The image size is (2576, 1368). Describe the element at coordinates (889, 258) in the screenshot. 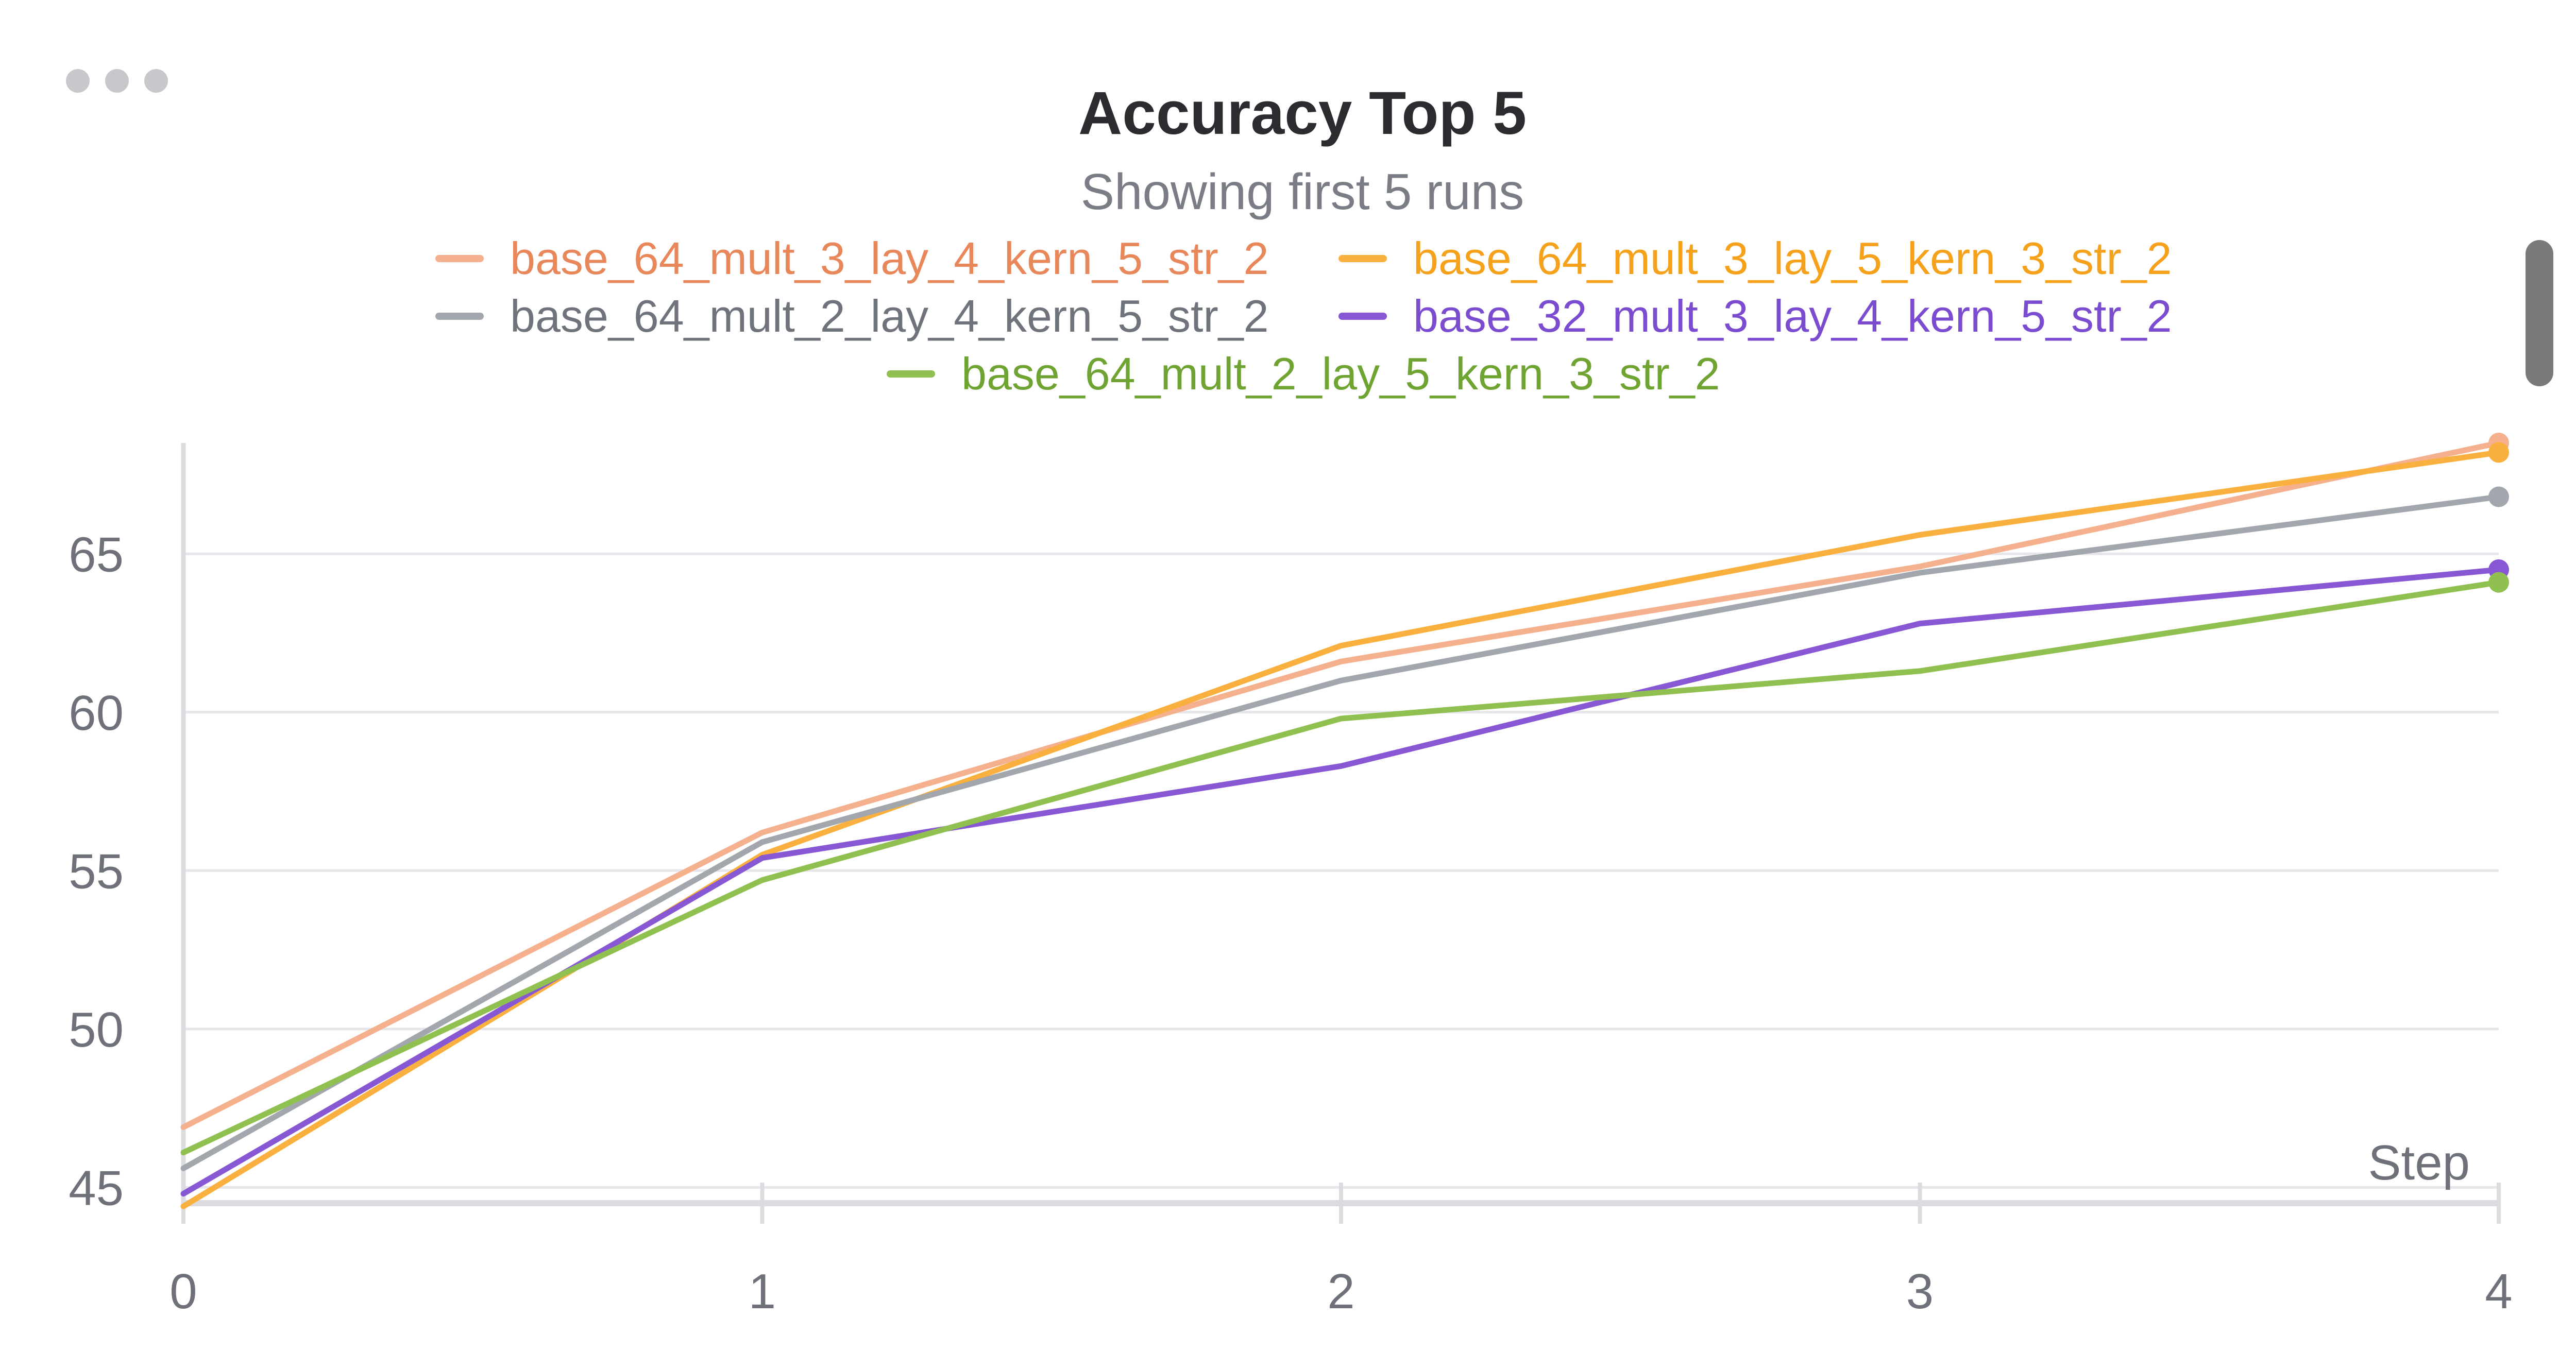

I see `legend-label: base_64_mult_3_lay_4_kern_5_str_2` at that location.